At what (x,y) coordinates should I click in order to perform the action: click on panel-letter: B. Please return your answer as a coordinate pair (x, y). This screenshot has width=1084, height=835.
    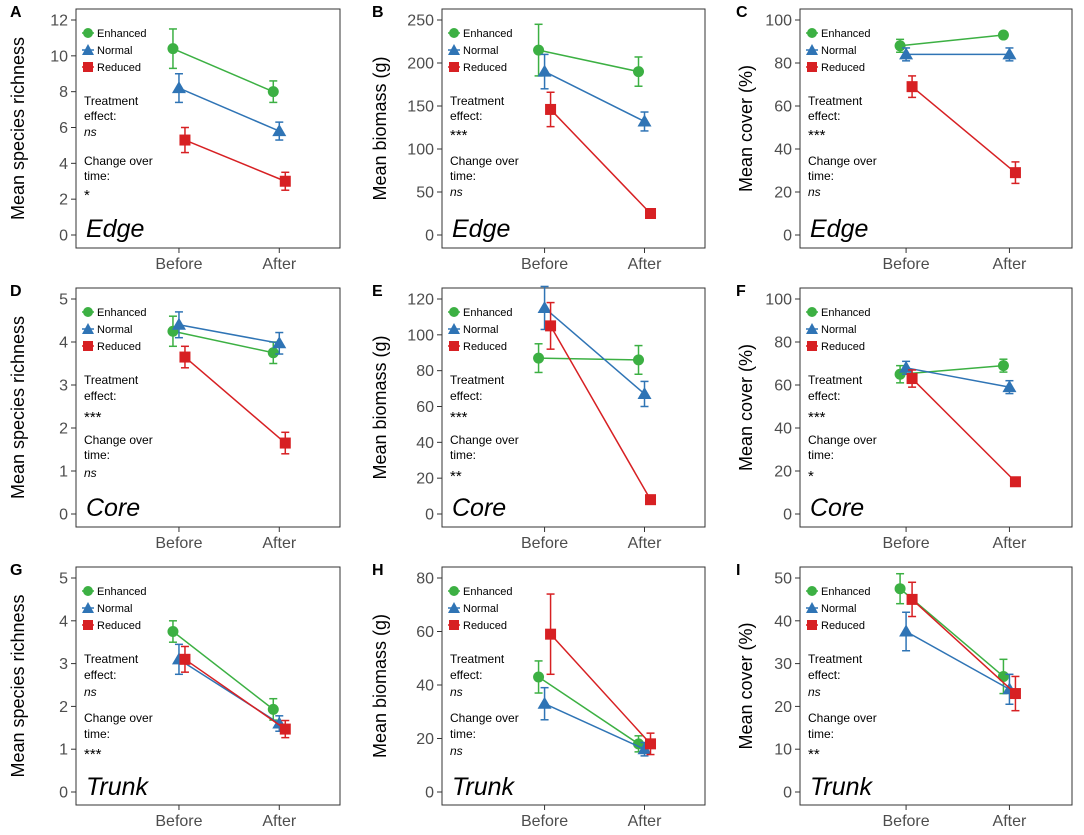
    Looking at the image, I should click on (378, 12).